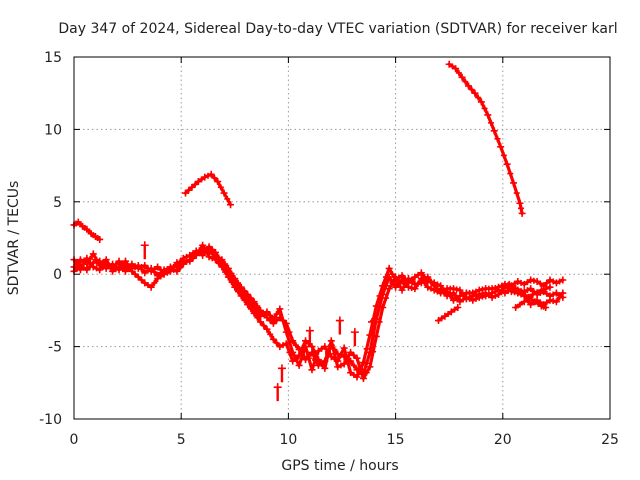 The width and height of the screenshot is (640, 480). I want to click on x-tick-label: 0, so click(74, 440).